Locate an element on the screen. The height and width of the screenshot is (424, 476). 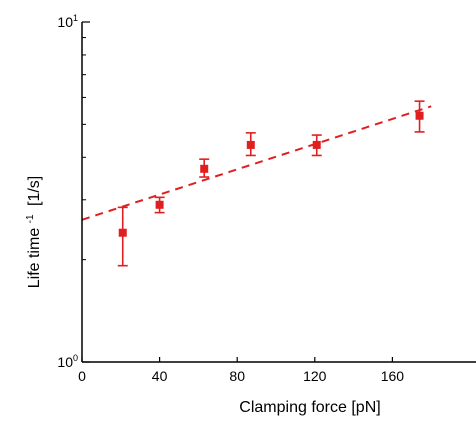
x-tick-label: 120 is located at coordinates (315, 376).